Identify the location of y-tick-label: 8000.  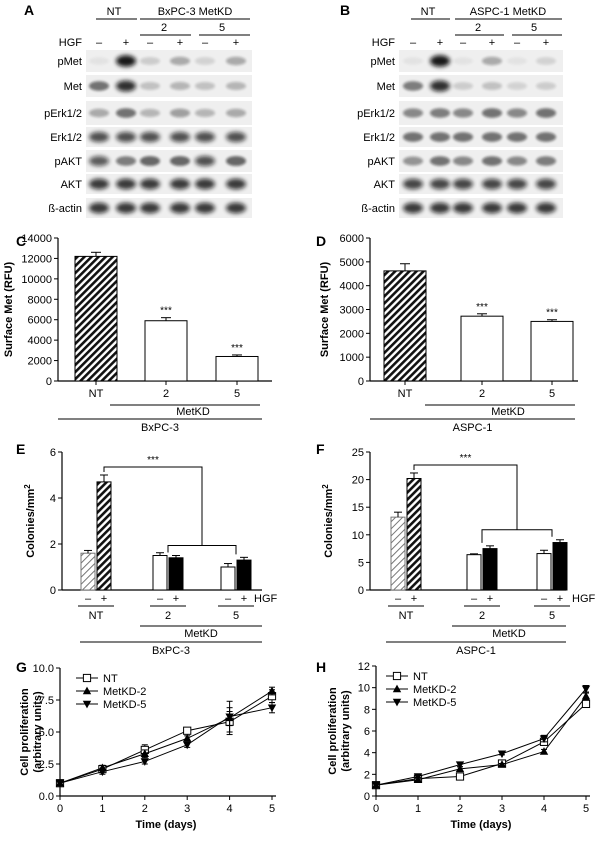
(40, 300).